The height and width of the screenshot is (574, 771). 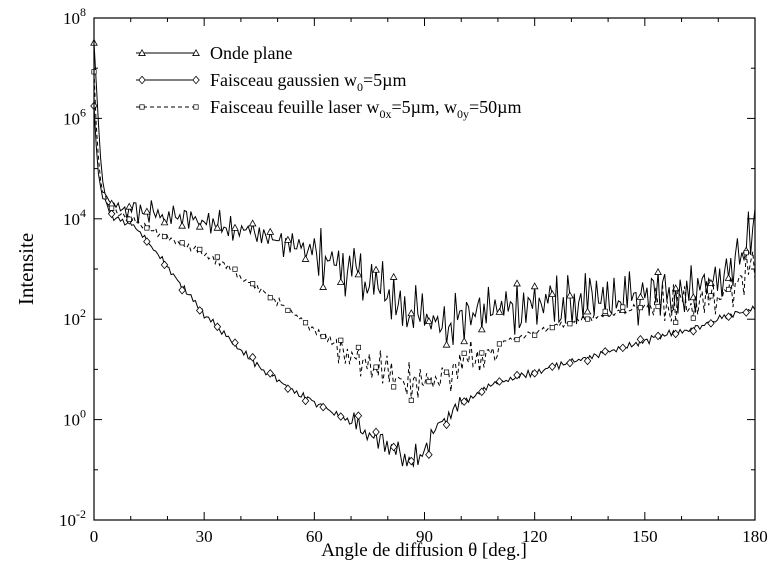 What do you see at coordinates (94, 536) in the screenshot?
I see `x-tick-label: 0` at bounding box center [94, 536].